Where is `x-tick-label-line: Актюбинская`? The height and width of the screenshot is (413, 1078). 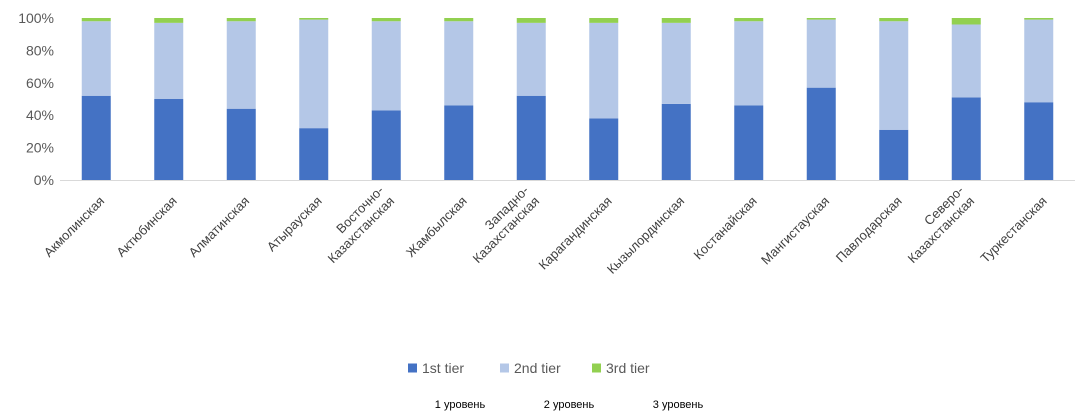 x-tick-label-line: Актюбинская is located at coordinates (146, 226).